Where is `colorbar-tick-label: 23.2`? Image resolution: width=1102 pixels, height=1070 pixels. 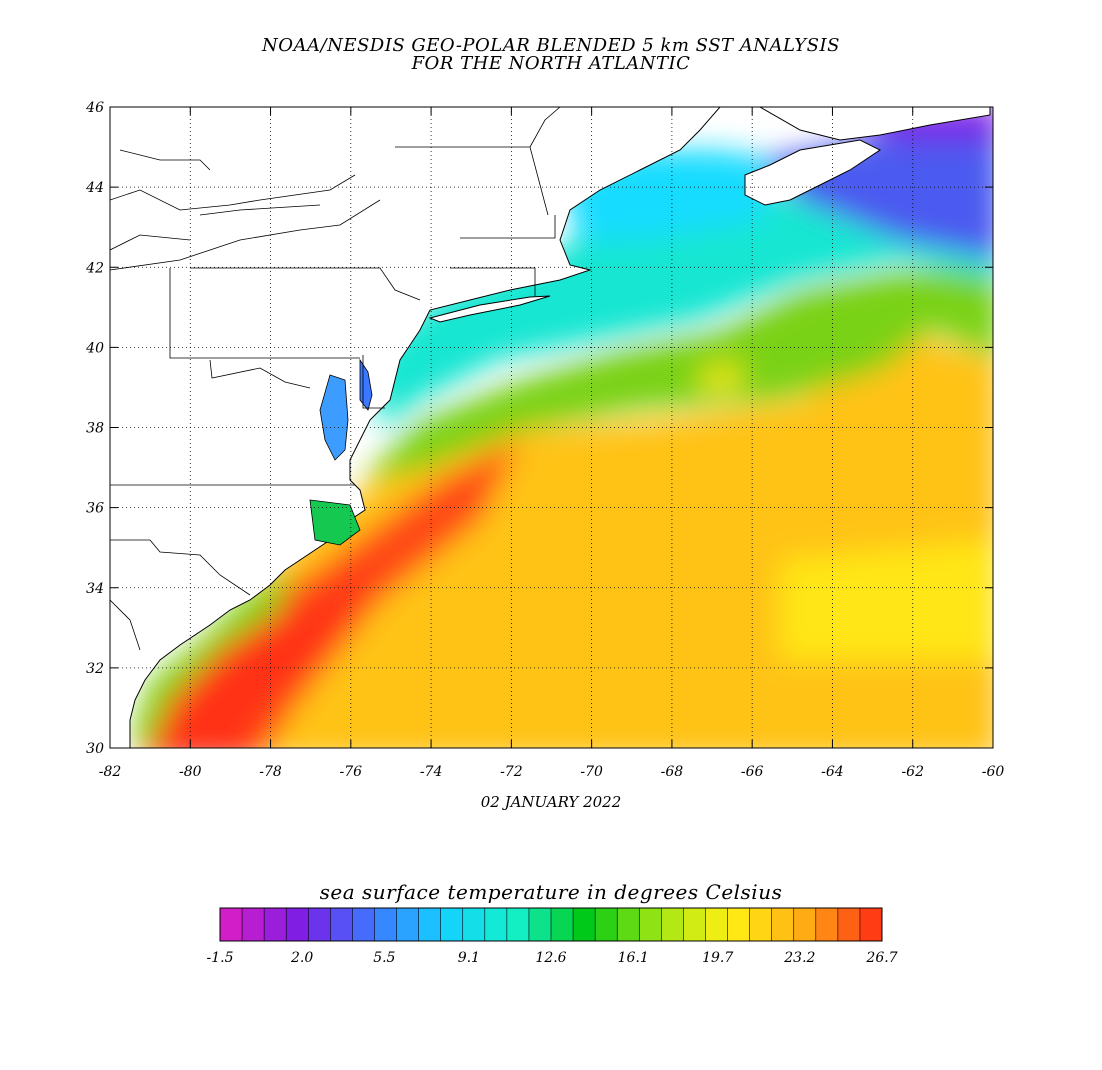
colorbar-tick-label: 23.2 is located at coordinates (799, 958).